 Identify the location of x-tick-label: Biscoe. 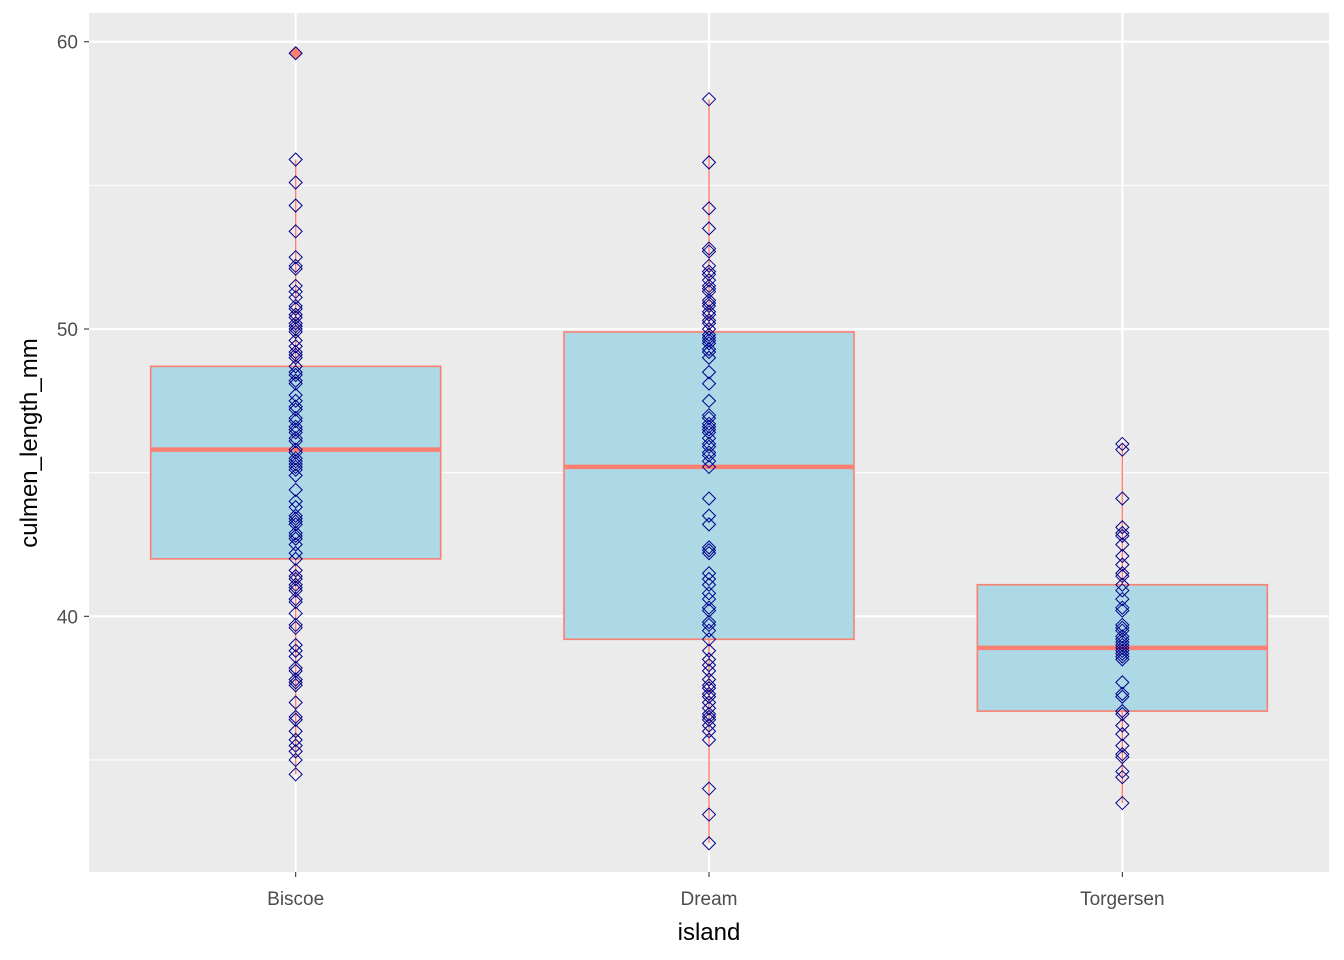
(295, 899).